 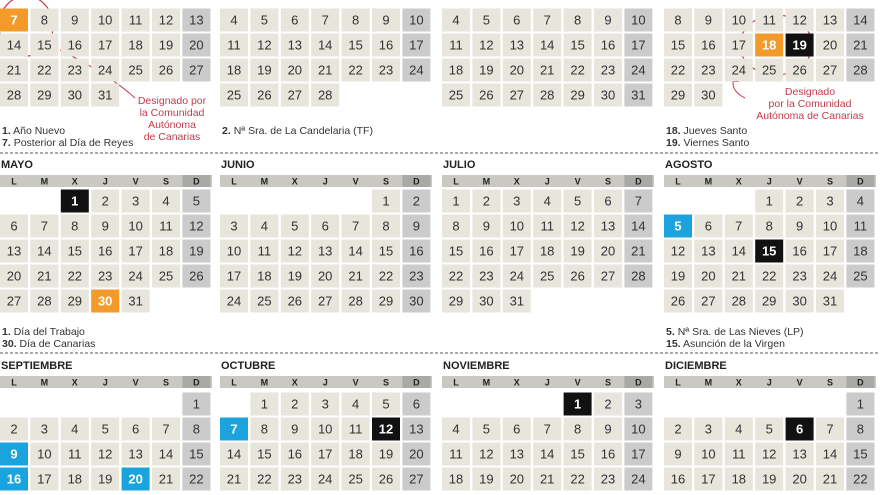 I want to click on day-number: 29, so click(x=769, y=300).